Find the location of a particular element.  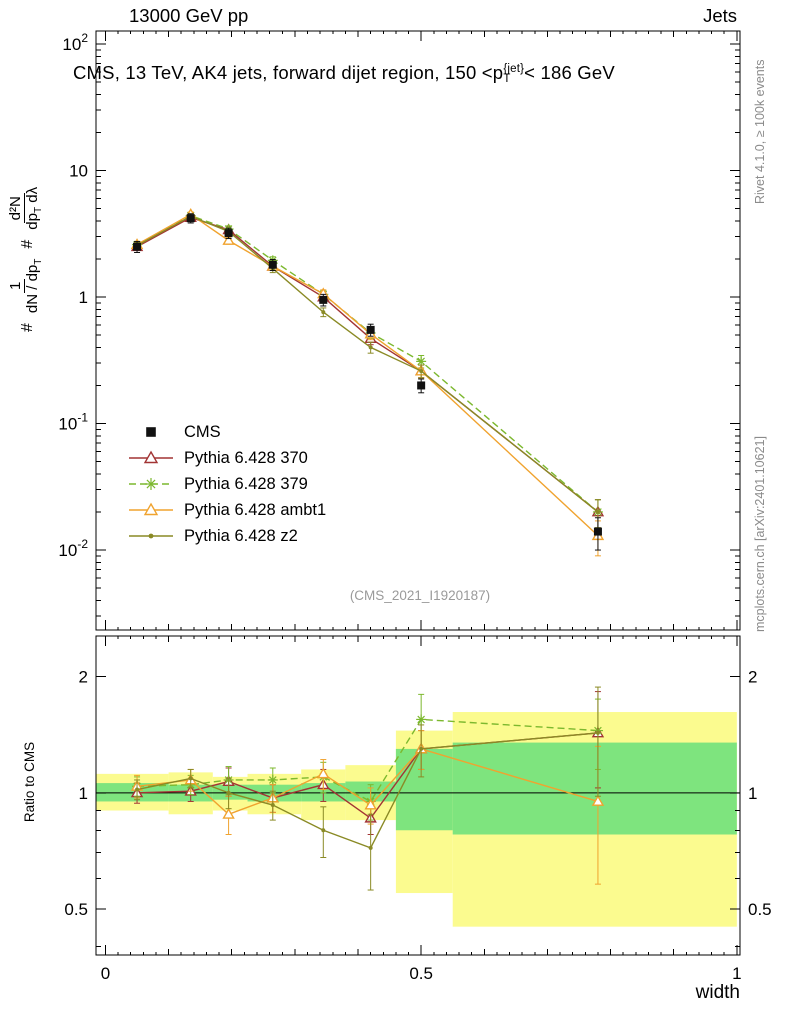

legend-marker-pythia-z2 is located at coordinates (151, 536).